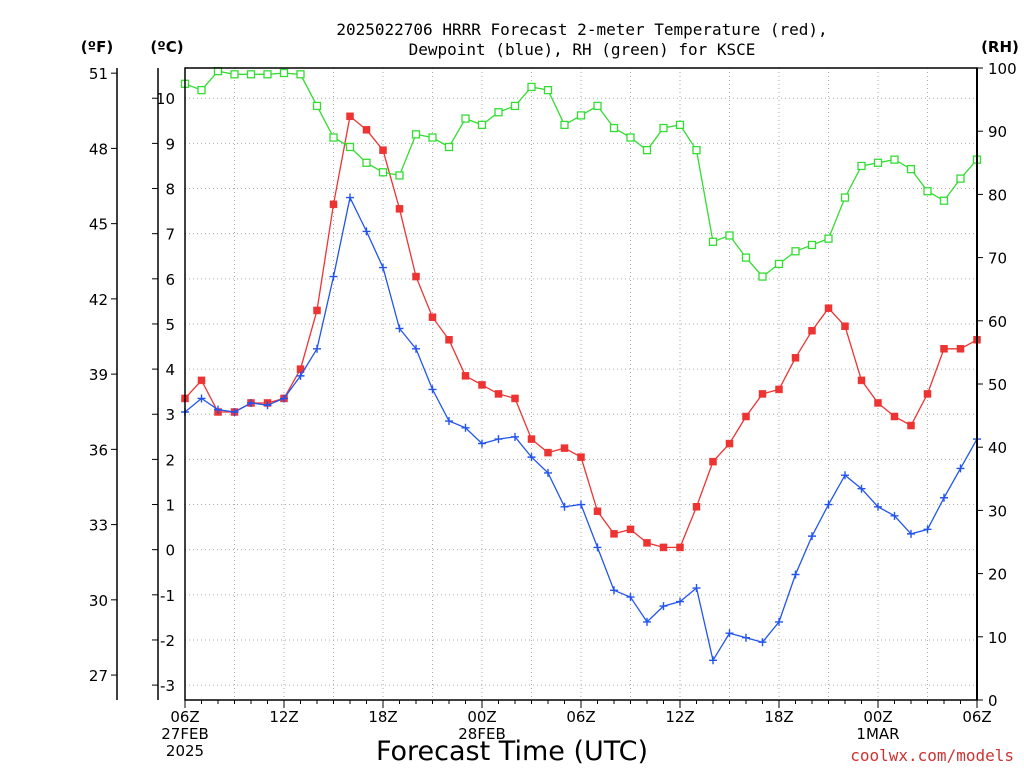 This screenshot has width=1024, height=768. Describe the element at coordinates (997, 448) in the screenshot. I see `rh-tick-label: 40` at that location.